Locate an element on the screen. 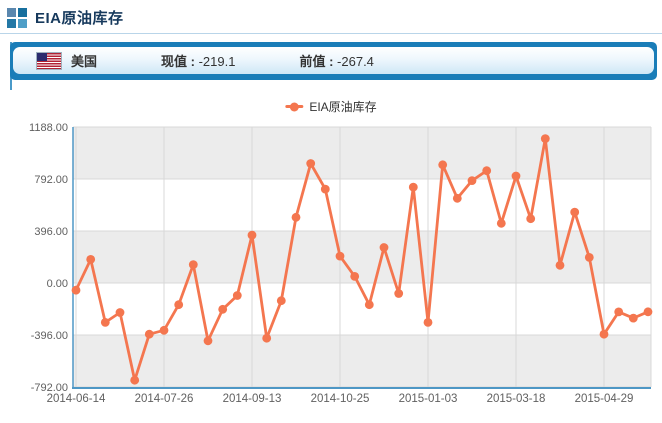 Image resolution: width=662 pixels, height=423 pixels. previous-value: -267.4 is located at coordinates (355, 61).